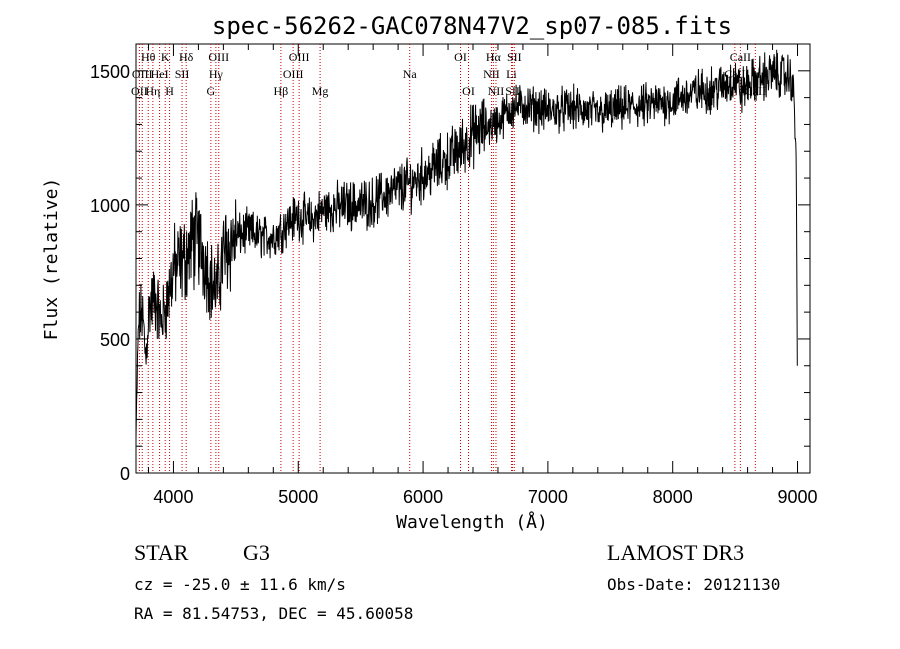 The width and height of the screenshot is (900, 649). What do you see at coordinates (110, 206) in the screenshot?
I see `y-tick-label: 1000` at bounding box center [110, 206].